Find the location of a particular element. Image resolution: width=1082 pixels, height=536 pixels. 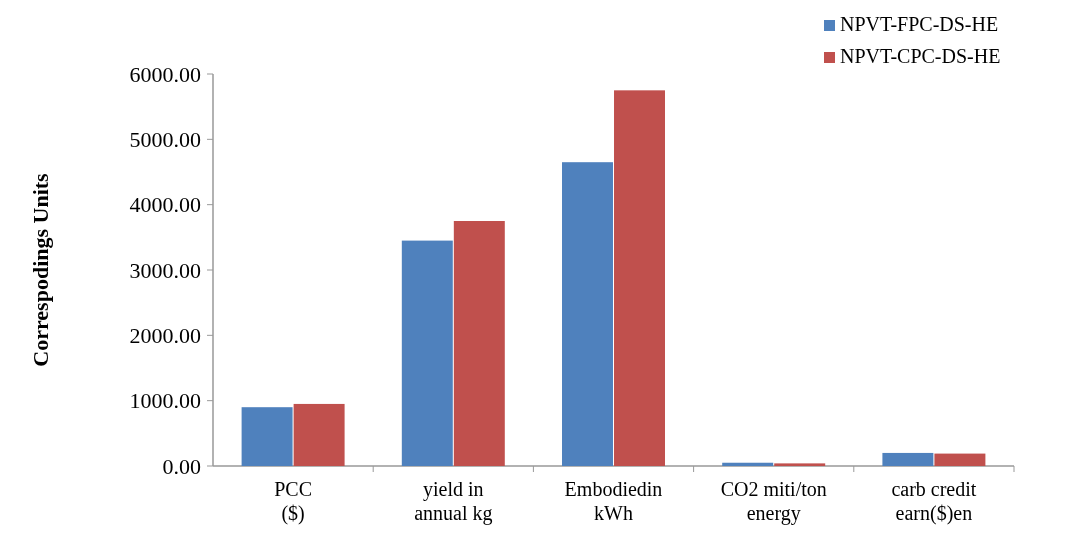

x-tick-label: Embodiedin kWh is located at coordinates (613, 501).